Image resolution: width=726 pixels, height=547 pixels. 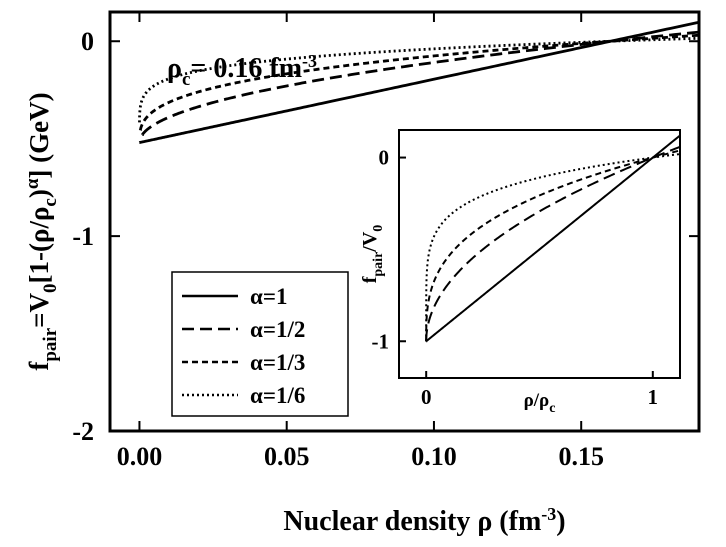 What do you see at coordinates (41, 231) in the screenshot?
I see `y-axis-label: fpair=V0[1-(ρ/ρc)α] (GeV)` at bounding box center [41, 231].